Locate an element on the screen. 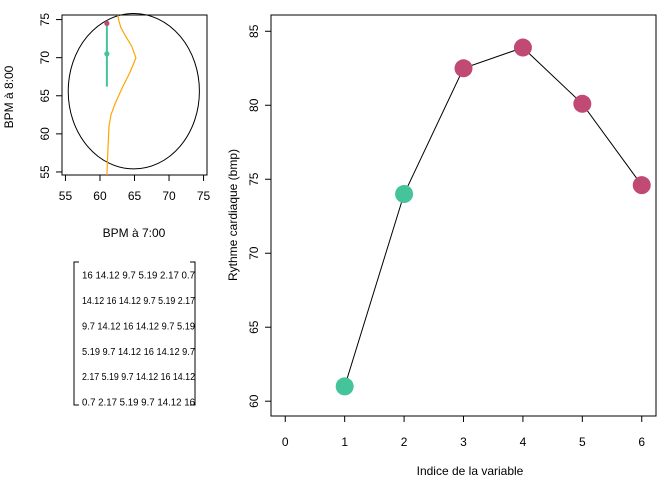  scatter-y-tick-label: 65 is located at coordinates (45, 96).